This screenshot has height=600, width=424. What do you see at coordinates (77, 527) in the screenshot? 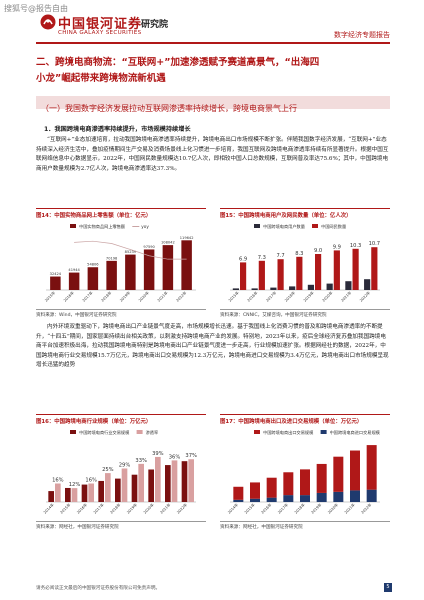
I see `fig16-source: 资料来源：网经社，中国银河证券研究院` at bounding box center [77, 527].